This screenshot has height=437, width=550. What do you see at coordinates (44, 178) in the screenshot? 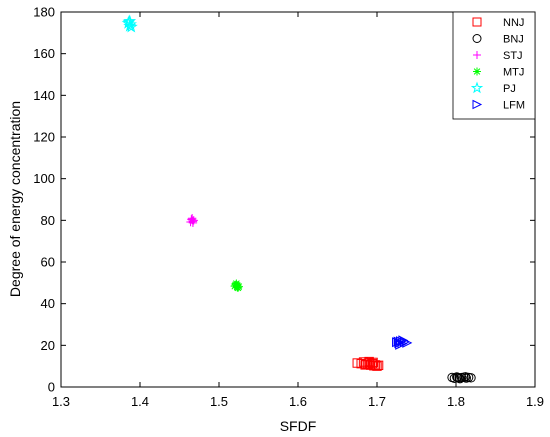
I see `y-tick-label: 100` at bounding box center [44, 178].